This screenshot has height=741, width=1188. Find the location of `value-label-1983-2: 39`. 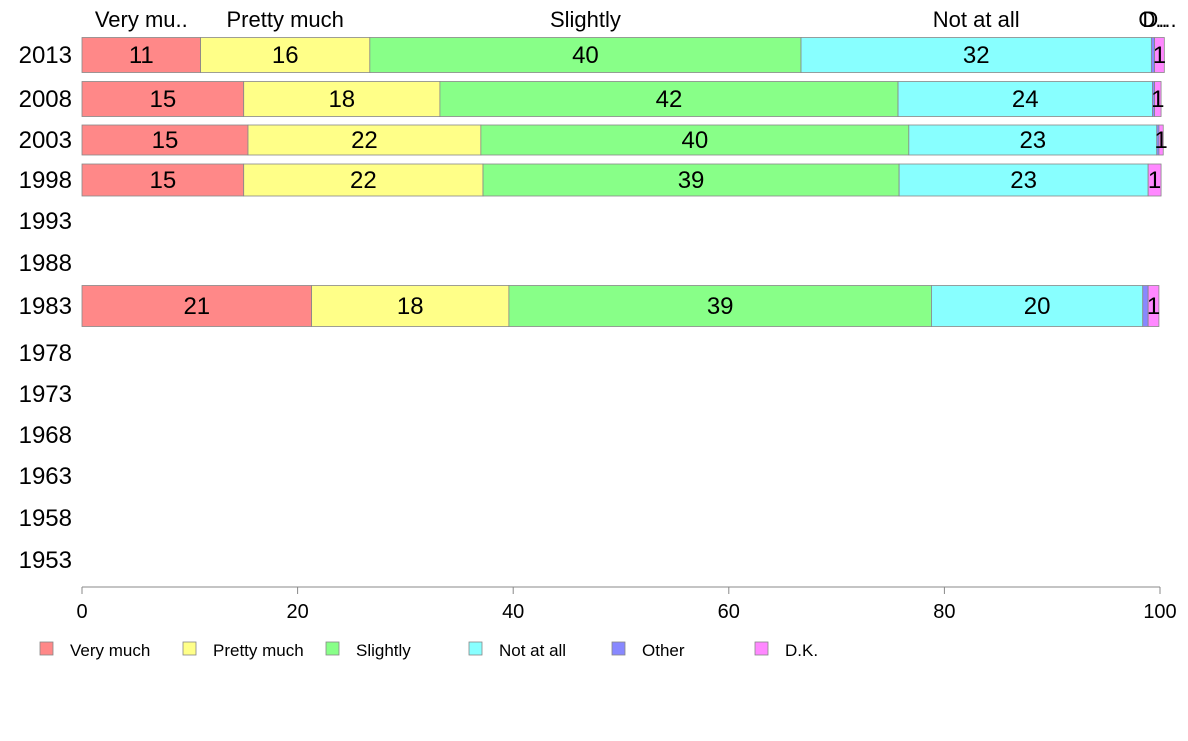

value-label-1983-2: 39 is located at coordinates (720, 306).